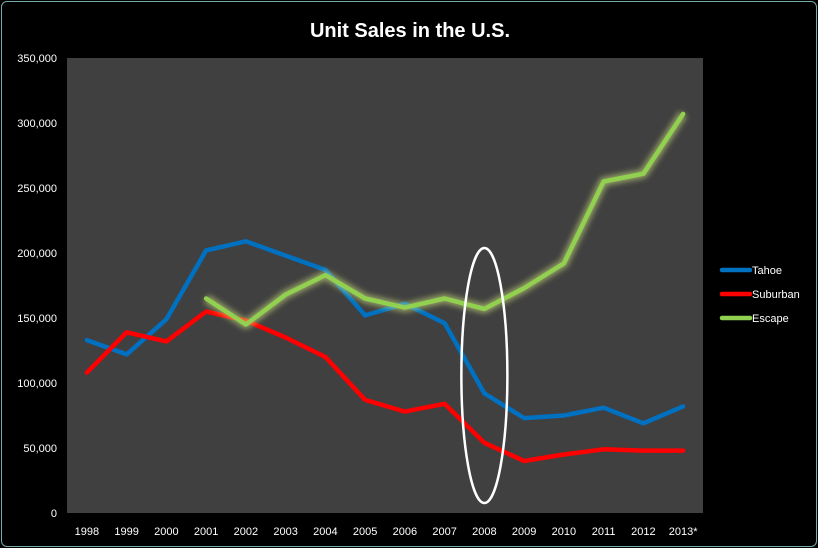  Describe the element at coordinates (285, 532) in the screenshot. I see `x-tick-label: 2003` at that location.